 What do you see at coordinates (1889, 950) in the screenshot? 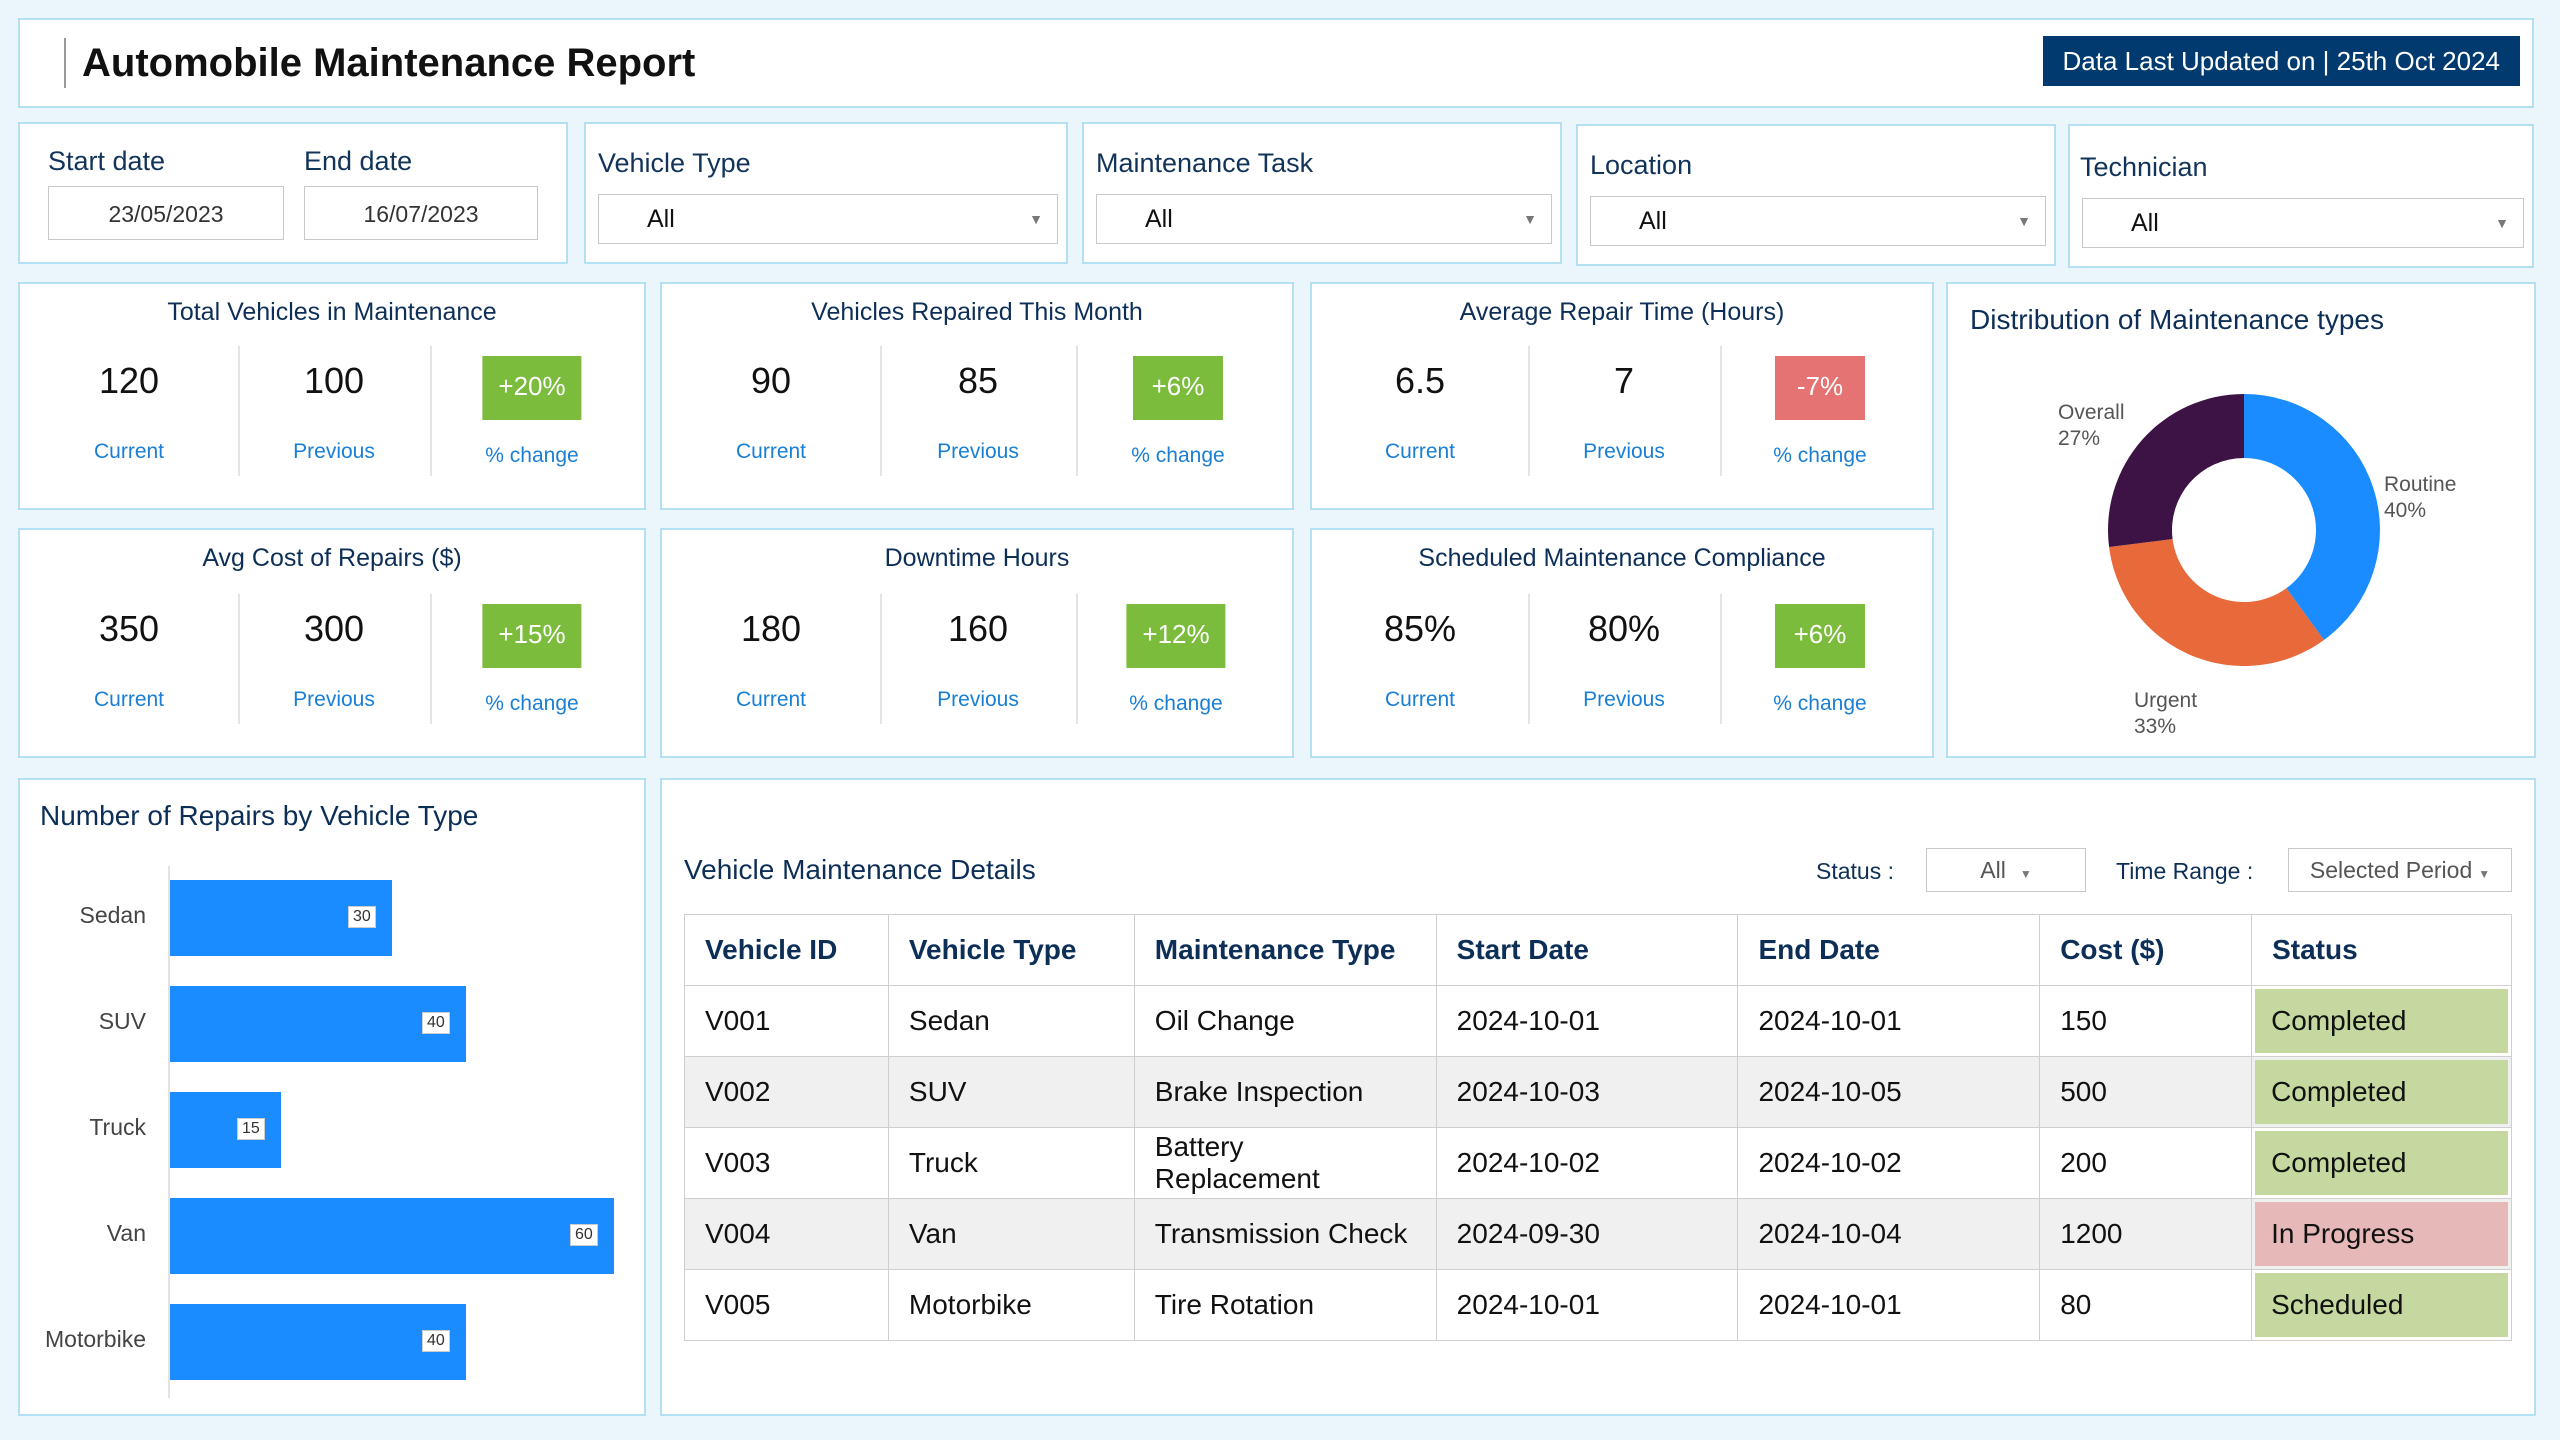
I see `col-header-end-date: End Date` at bounding box center [1889, 950].